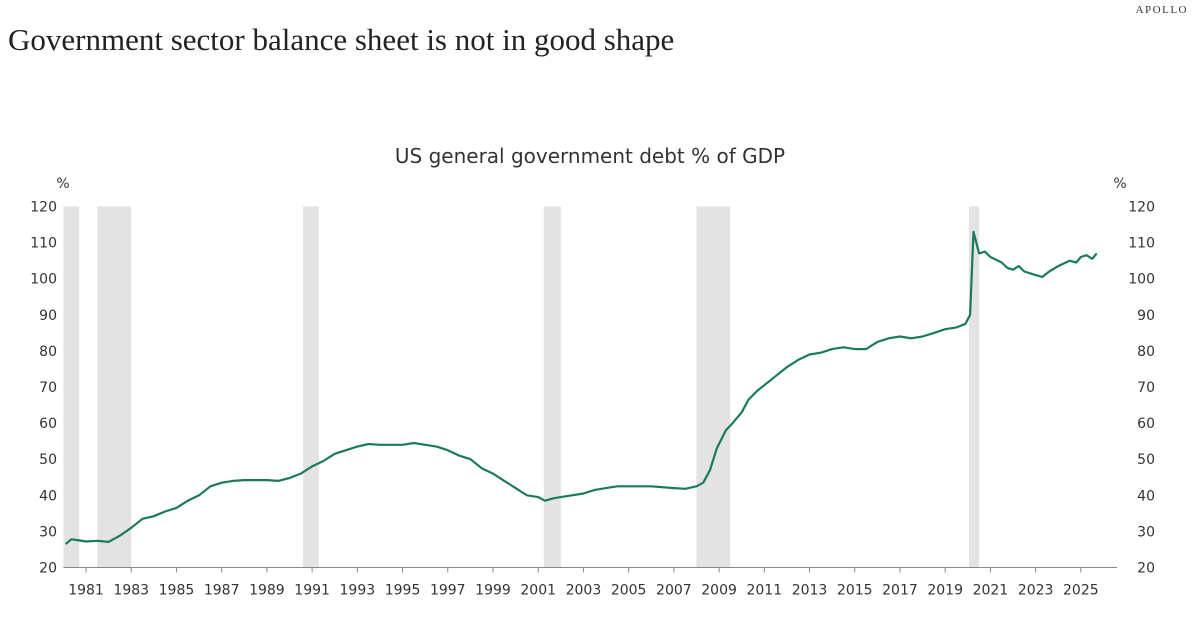  I want to click on x-tick-label: 2023, so click(1036, 591).